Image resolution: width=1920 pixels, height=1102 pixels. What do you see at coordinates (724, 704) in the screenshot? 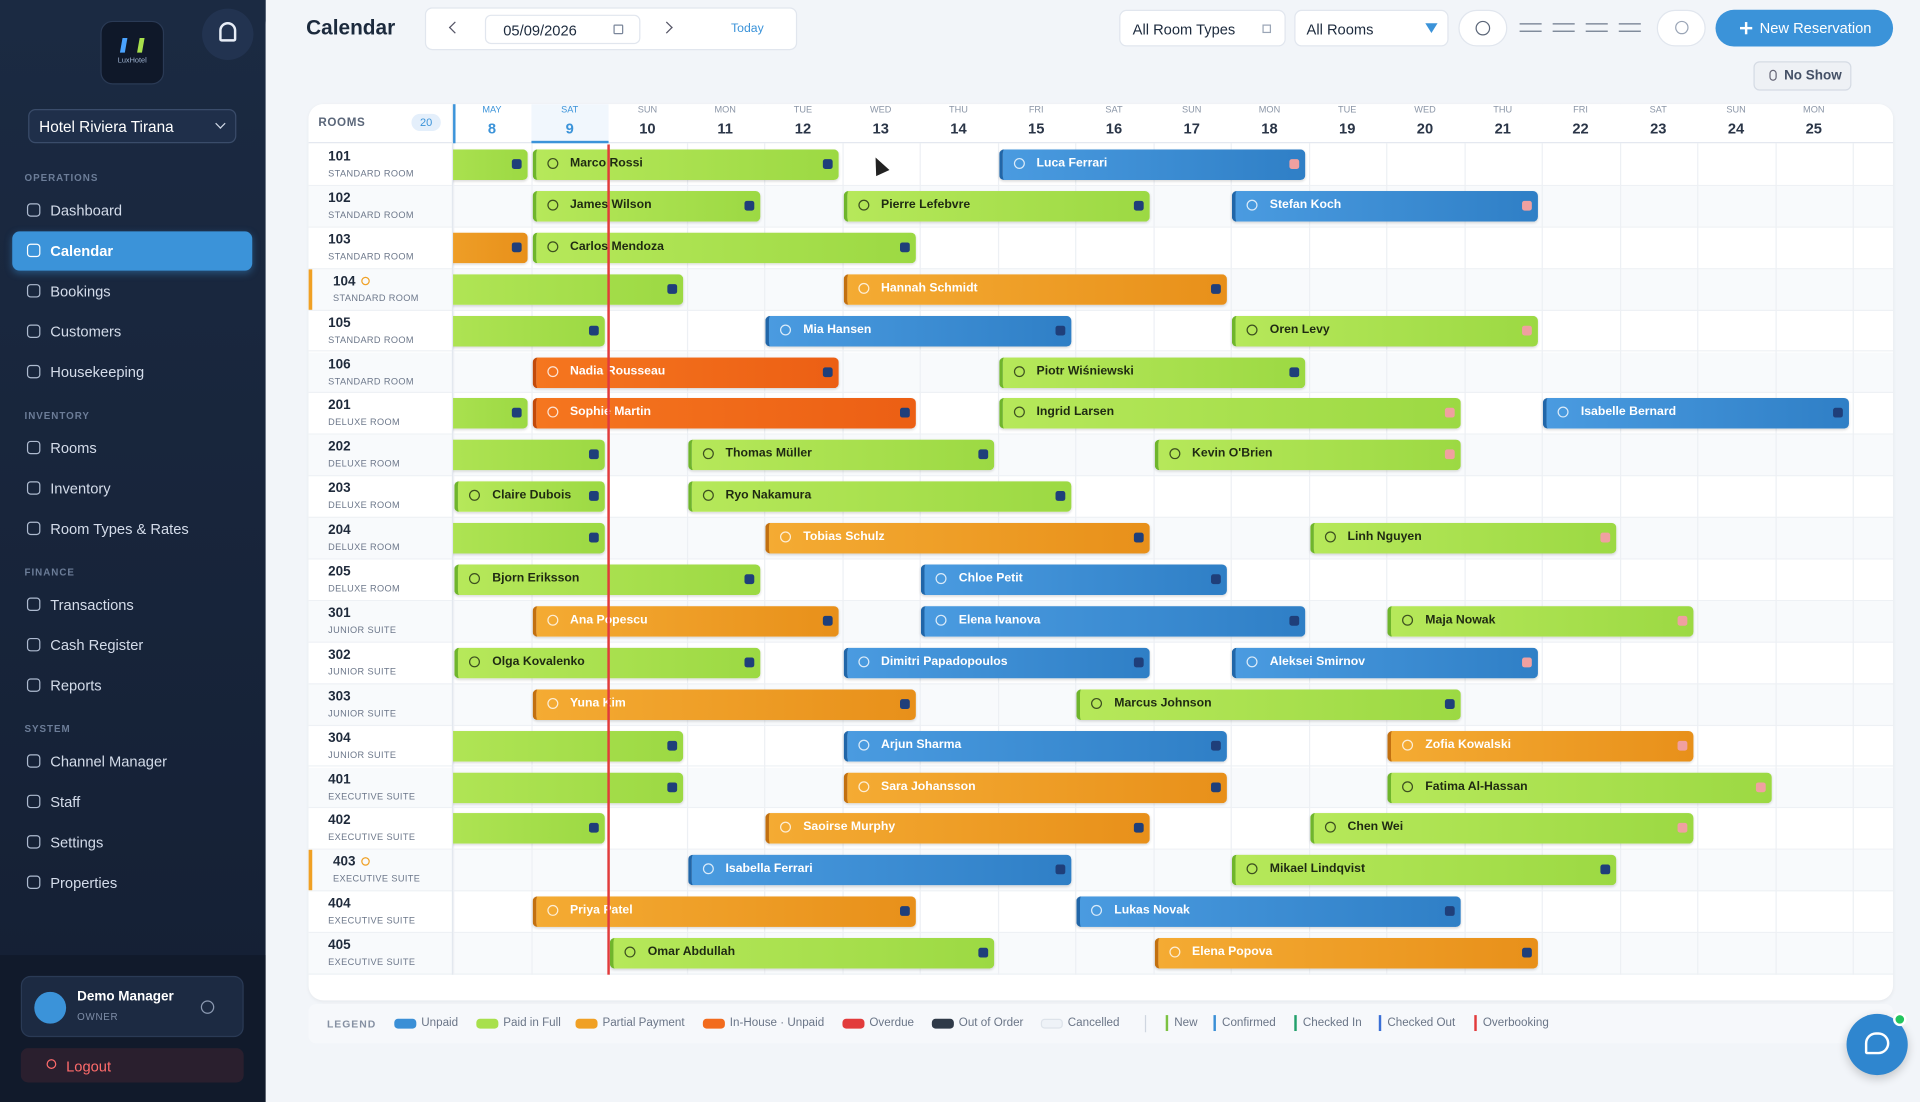
I see `reservation-bar: Yuna Kim` at bounding box center [724, 704].